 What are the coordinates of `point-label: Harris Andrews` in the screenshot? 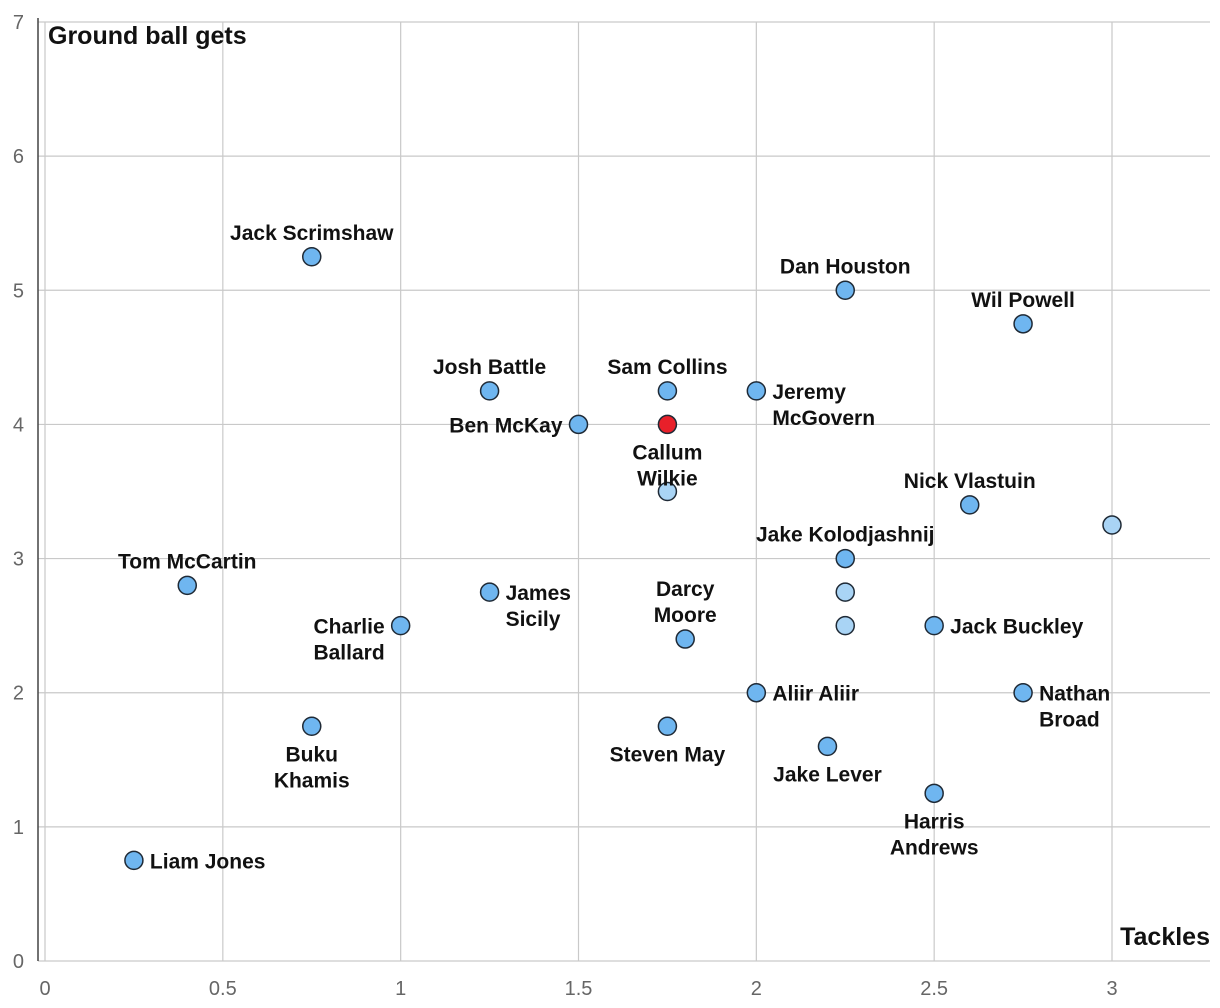 It's located at (934, 834).